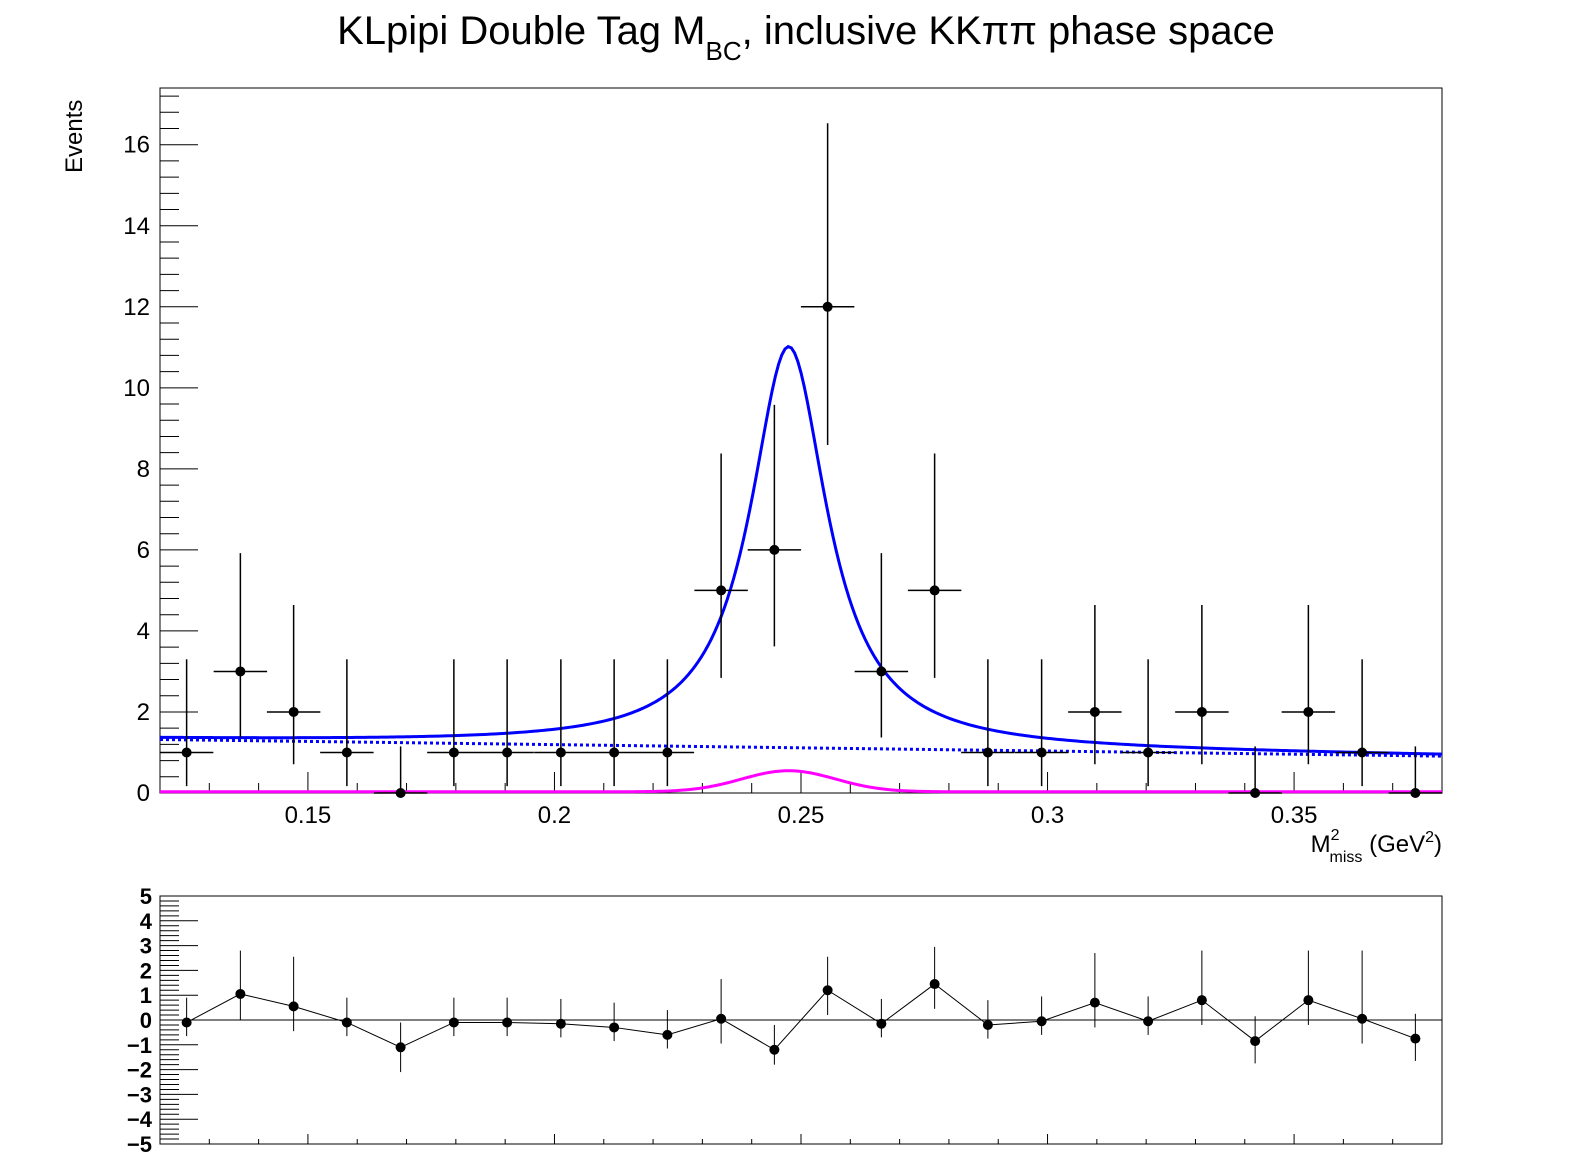  What do you see at coordinates (139, 1144) in the screenshot?
I see `ratio-y-tick-label: −5` at bounding box center [139, 1144].